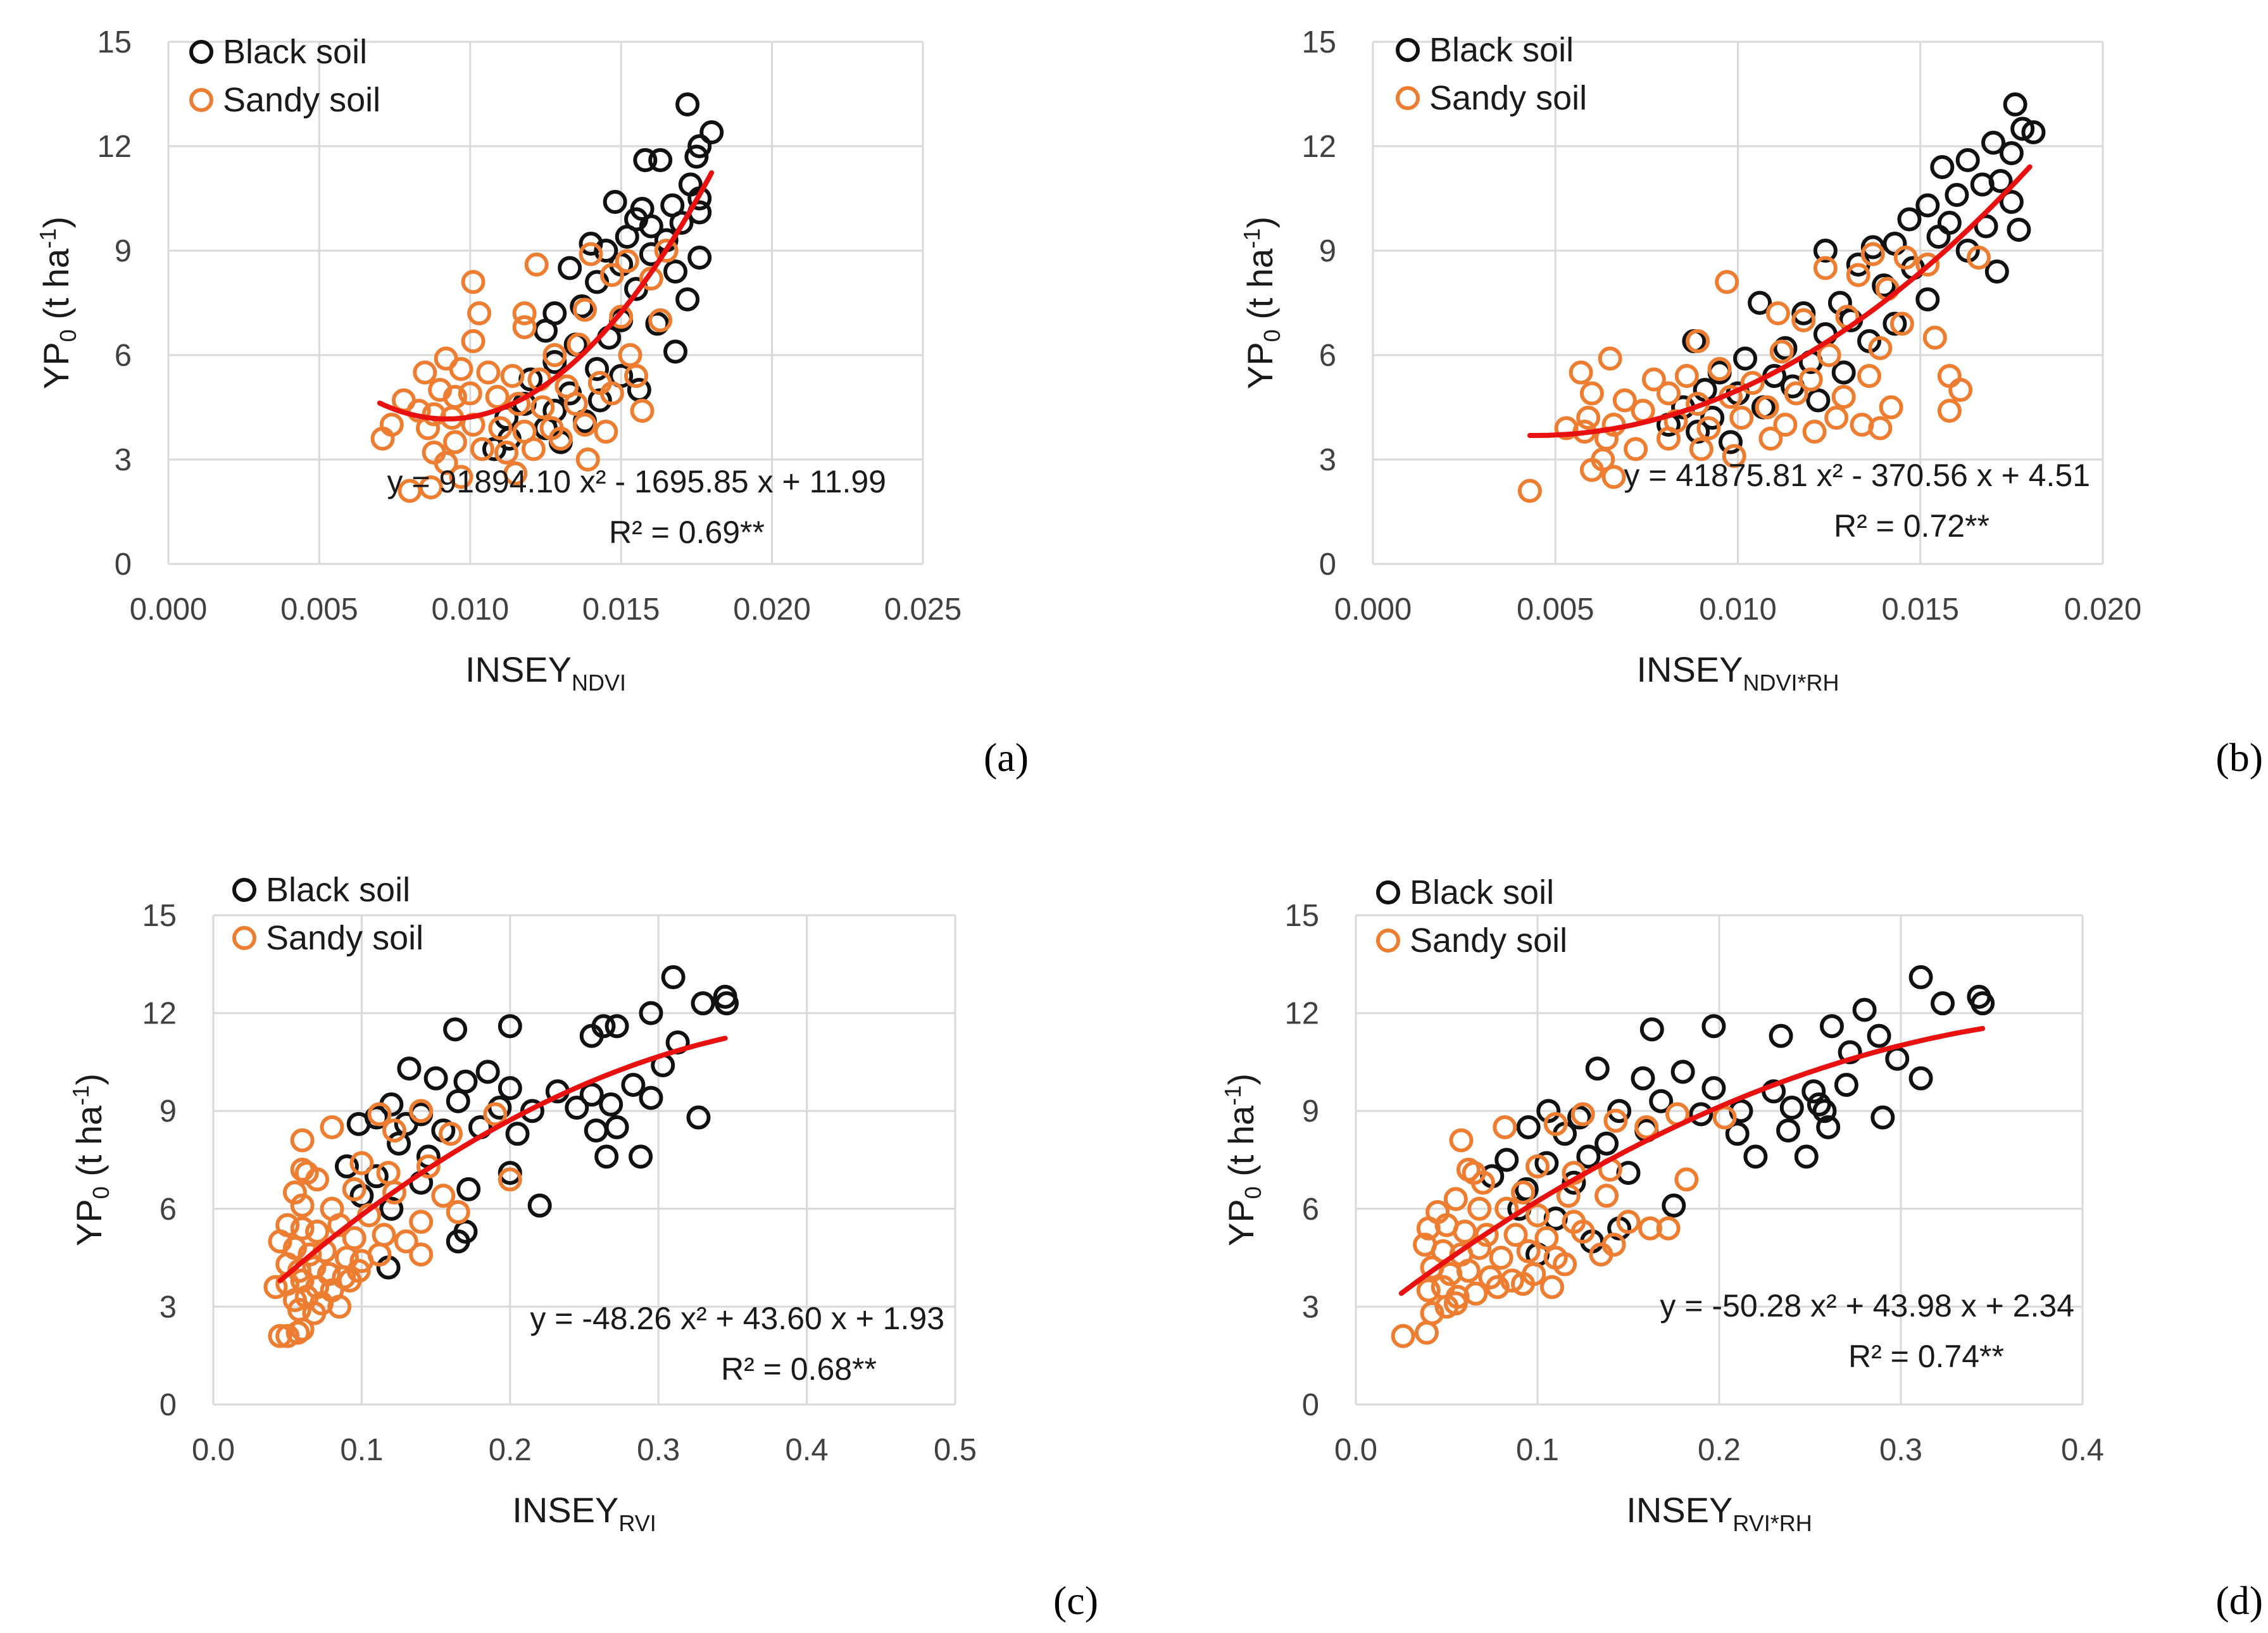  What do you see at coordinates (1408, 98) in the screenshot?
I see `legend-sandy-soil-marker` at bounding box center [1408, 98].